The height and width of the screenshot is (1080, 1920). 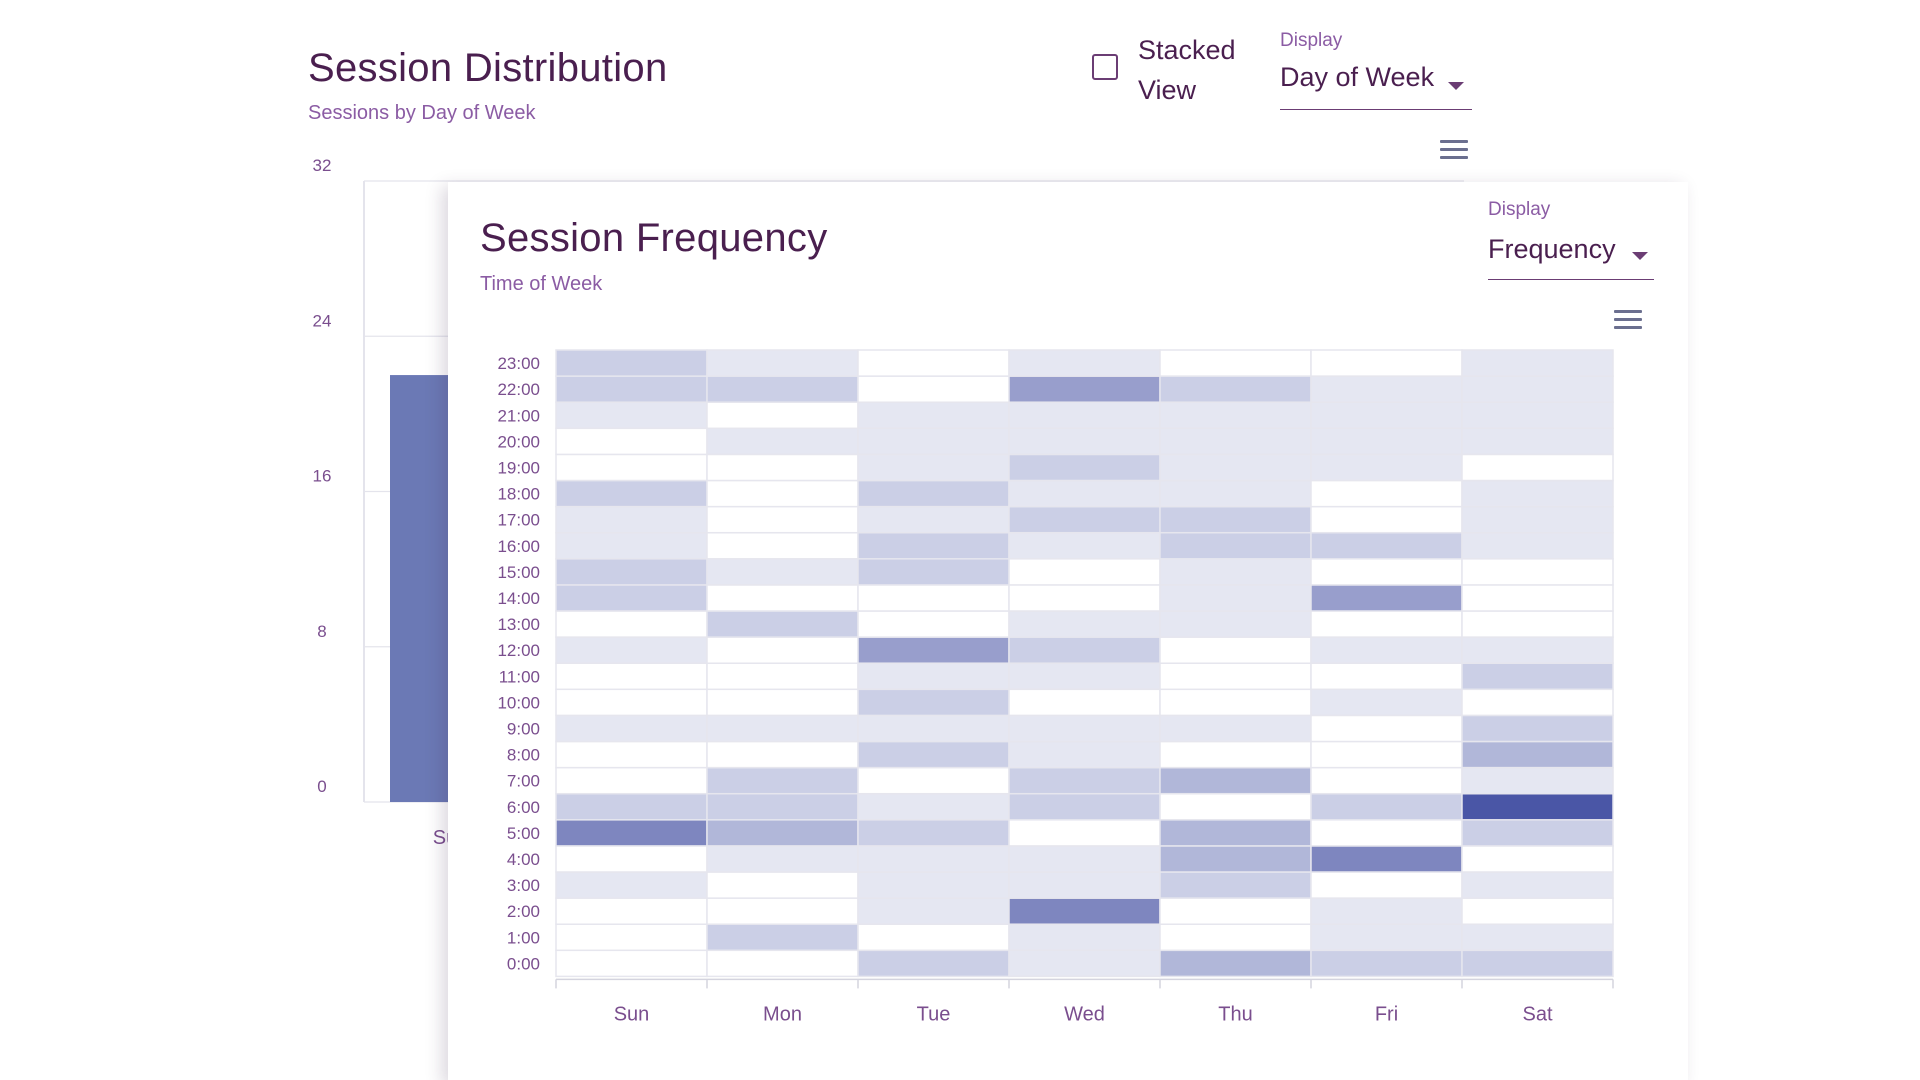 I want to click on y-tick-label: 19:00, so click(x=518, y=467).